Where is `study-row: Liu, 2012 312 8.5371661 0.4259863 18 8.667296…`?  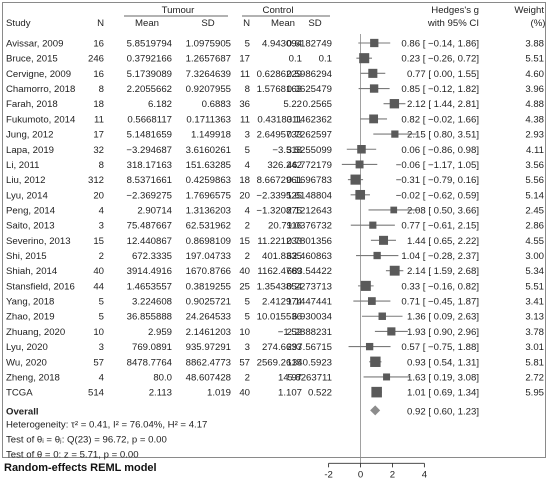
study-row: Liu, 2012 312 8.5371661 0.4259863 18 8.667296… is located at coordinates (275, 180).